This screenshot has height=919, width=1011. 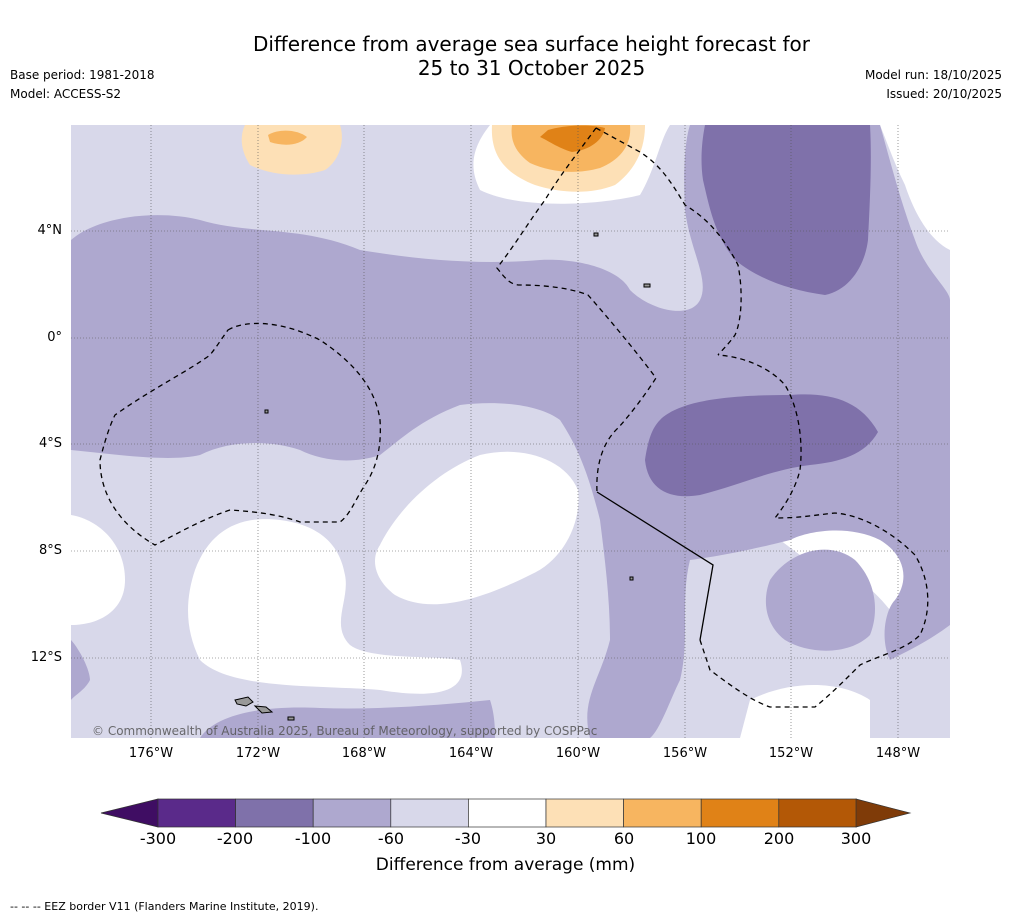 I want to click on colorbar-tick-4: -30, so click(x=468, y=838).